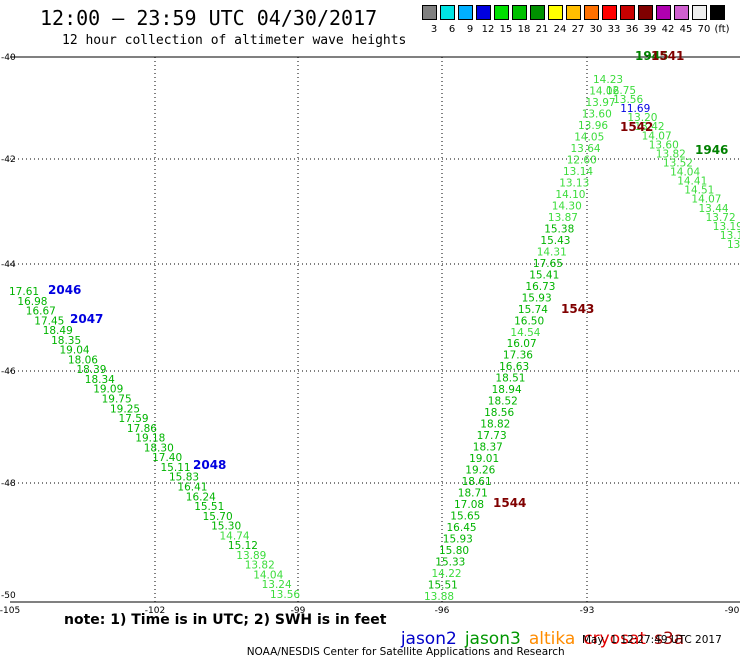  Describe the element at coordinates (209, 465) in the screenshot. I see `pass-marker: 2048` at that location.